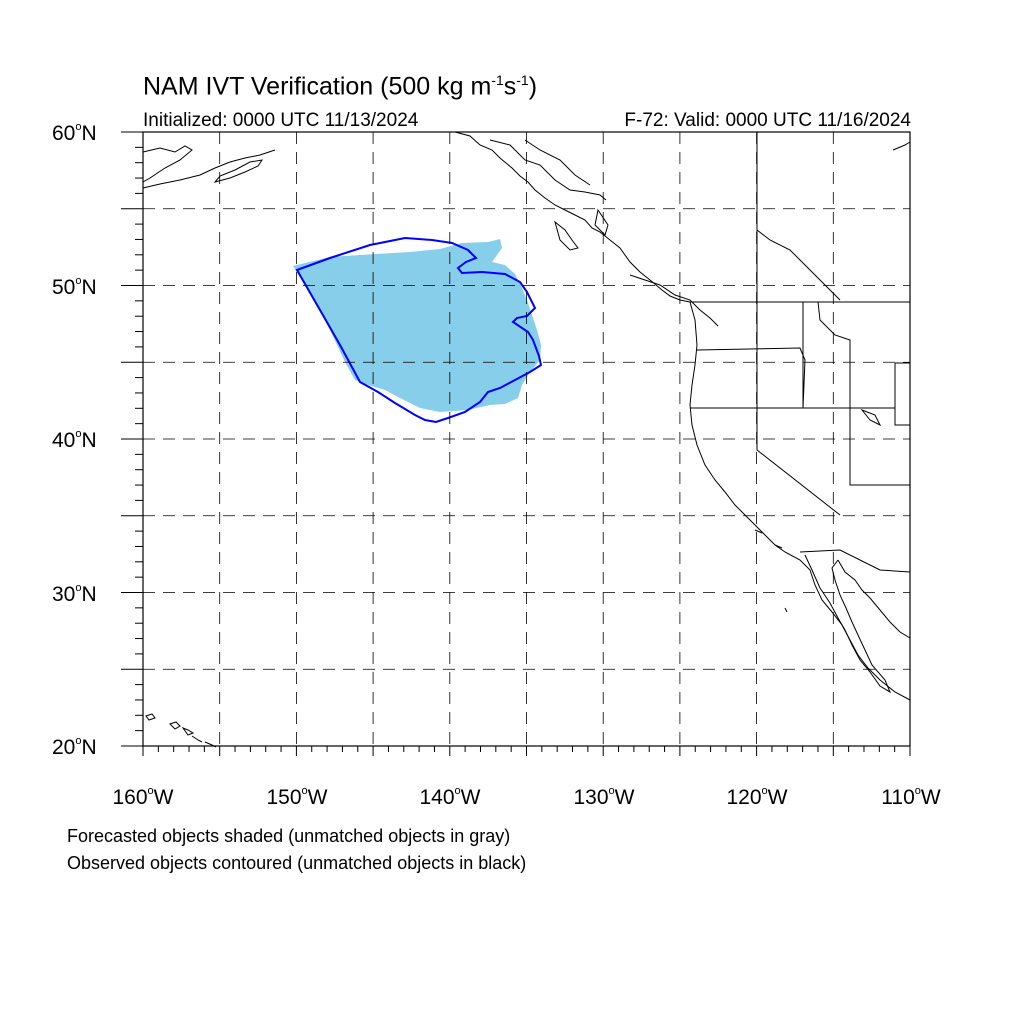 The image size is (1024, 1024). What do you see at coordinates (604, 797) in the screenshot?
I see `lon-label-130: 130oW` at bounding box center [604, 797].